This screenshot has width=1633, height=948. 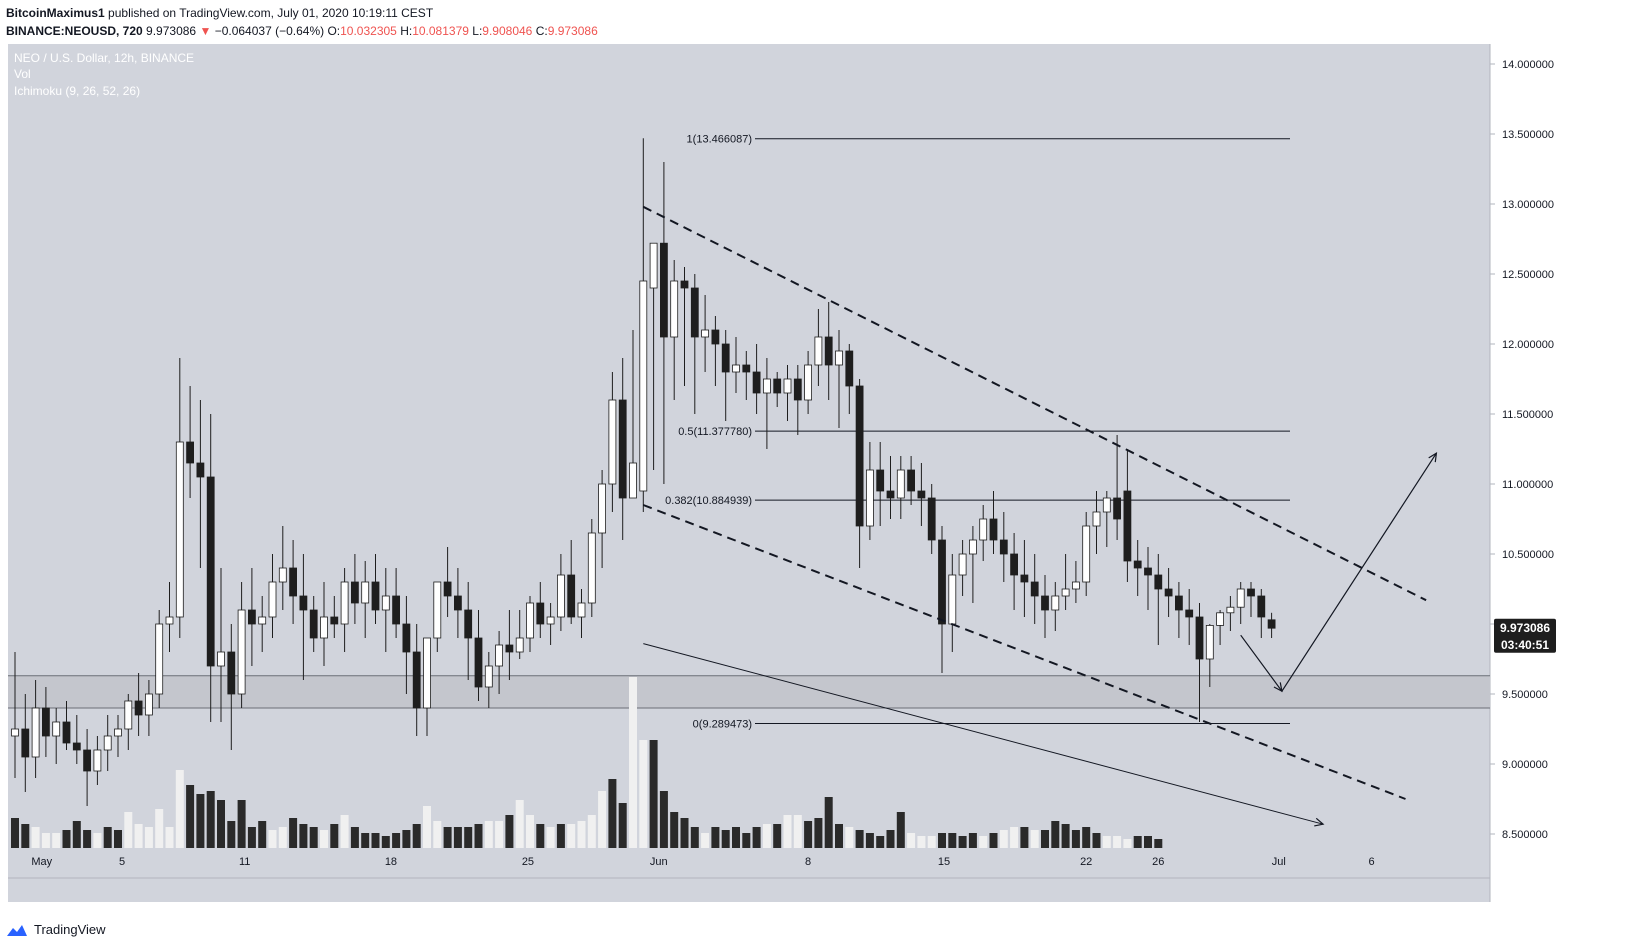 What do you see at coordinates (244, 862) in the screenshot?
I see `x-tick-label: 11` at bounding box center [244, 862].